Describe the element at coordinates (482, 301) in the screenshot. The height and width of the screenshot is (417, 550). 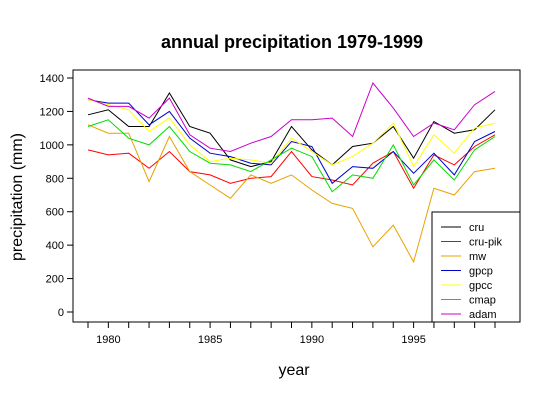
I see `legend-label-cmap: cmap` at that location.